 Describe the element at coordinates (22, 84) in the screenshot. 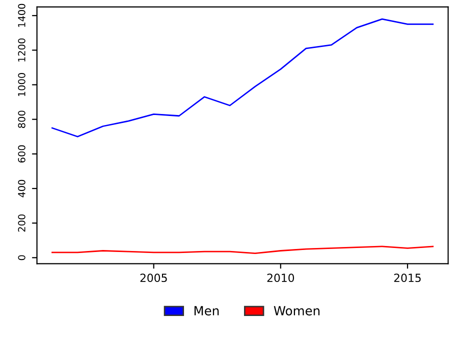

I see `y-tick-label: 1000` at that location.